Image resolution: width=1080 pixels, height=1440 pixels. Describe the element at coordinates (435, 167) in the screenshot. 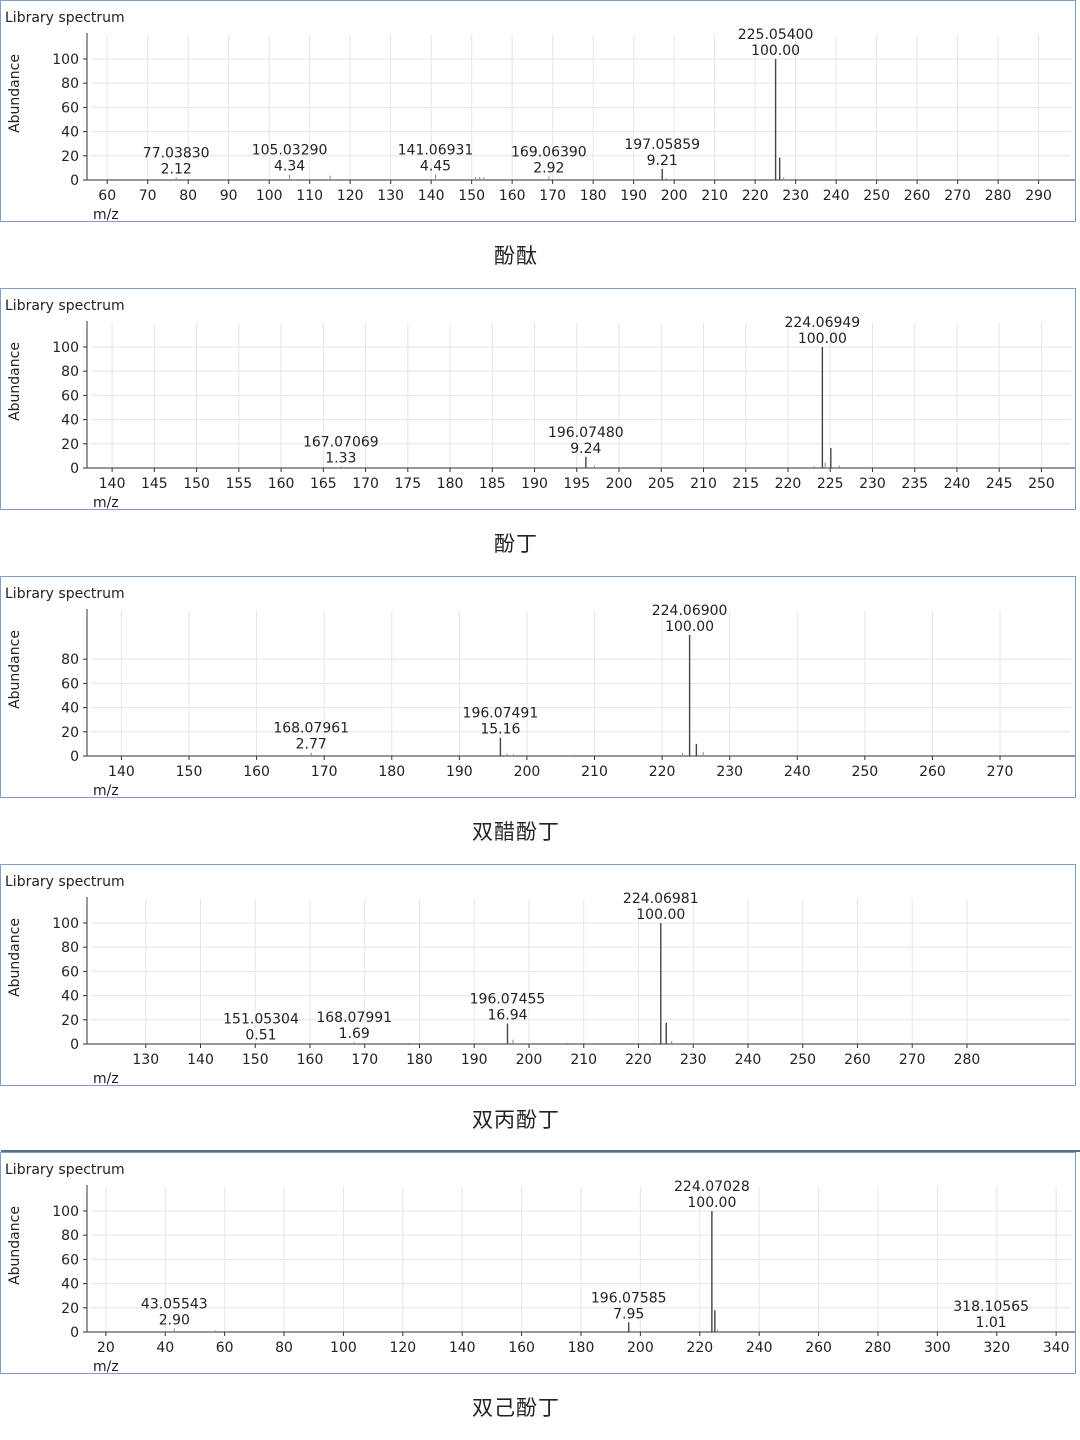

I see `peak-abundance-label: 4.45` at that location.